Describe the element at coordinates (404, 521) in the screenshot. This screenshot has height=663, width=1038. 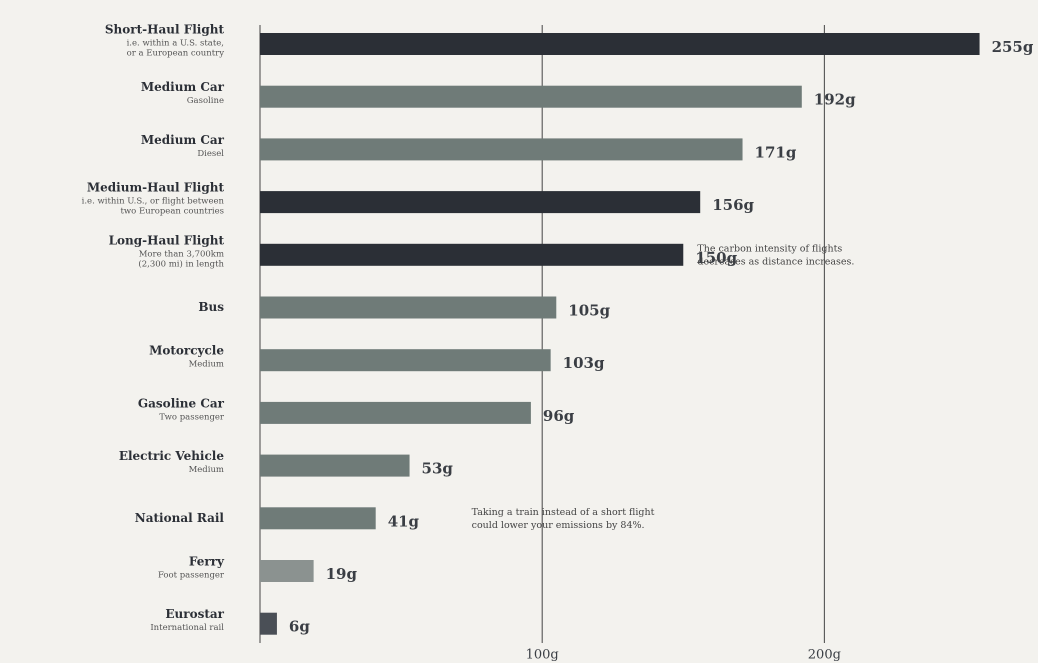
I see `value-label: 41g` at that location.